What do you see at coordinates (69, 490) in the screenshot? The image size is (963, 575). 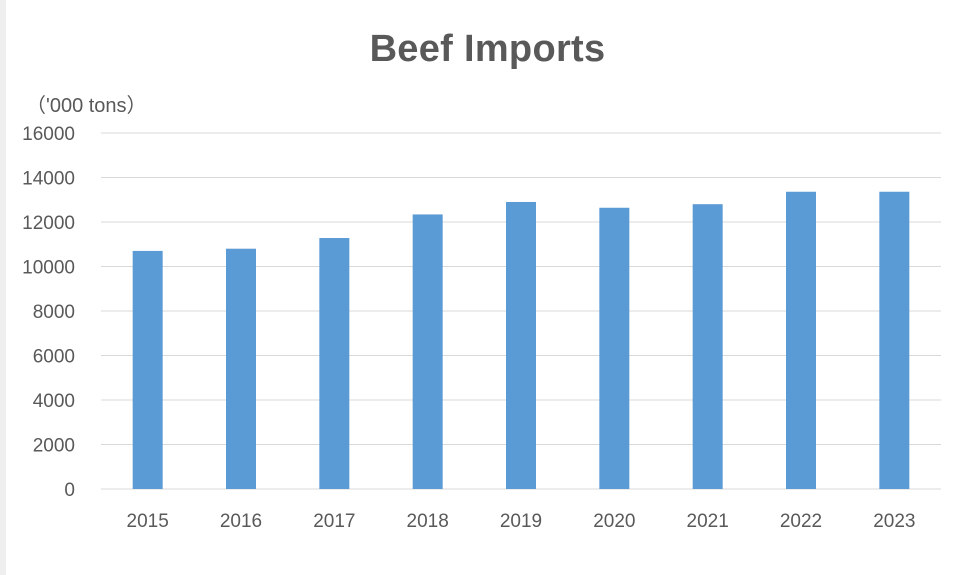 I see `y-tick-label: 0` at bounding box center [69, 490].